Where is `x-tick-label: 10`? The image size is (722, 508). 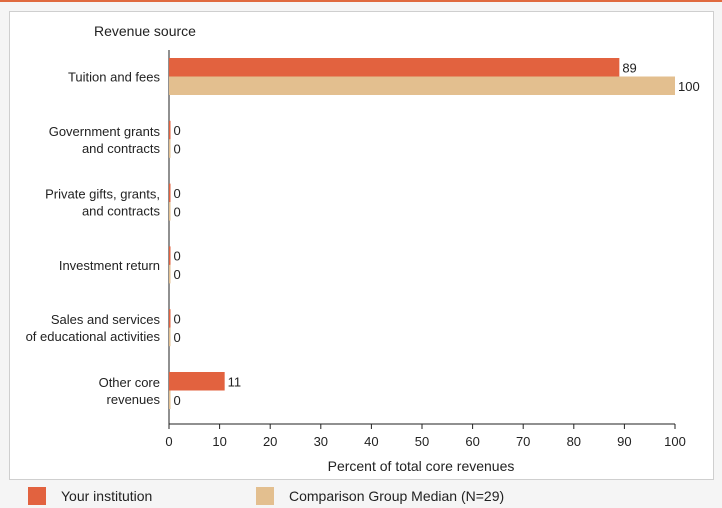
x-tick-label: 10 is located at coordinates (219, 441).